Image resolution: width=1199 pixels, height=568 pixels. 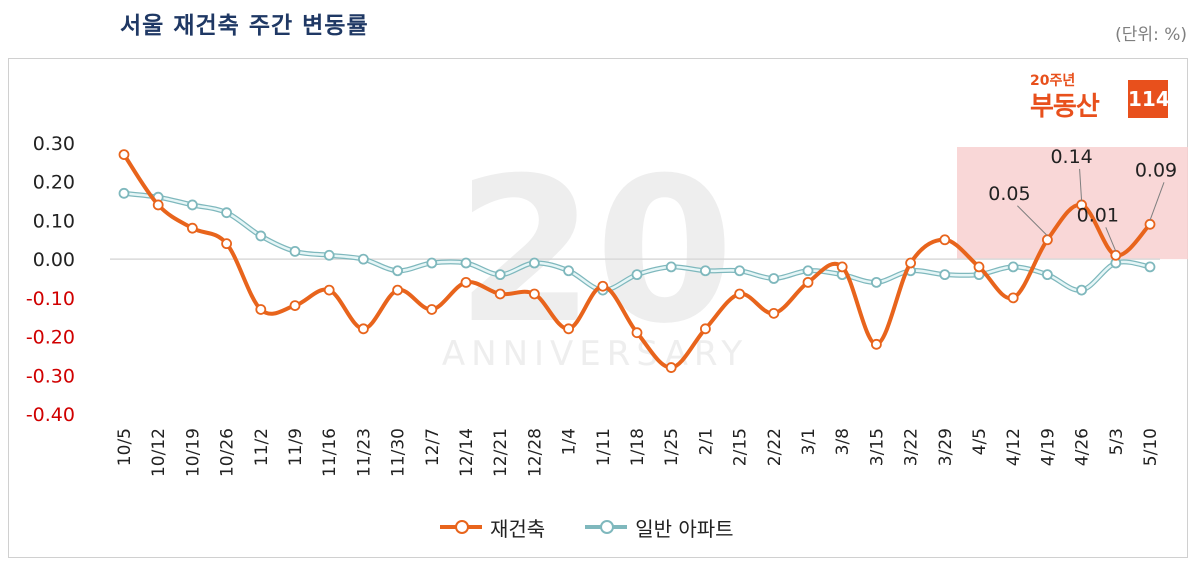 What do you see at coordinates (1156, 170) in the screenshot?
I see `data-label: 0.09` at bounding box center [1156, 170].